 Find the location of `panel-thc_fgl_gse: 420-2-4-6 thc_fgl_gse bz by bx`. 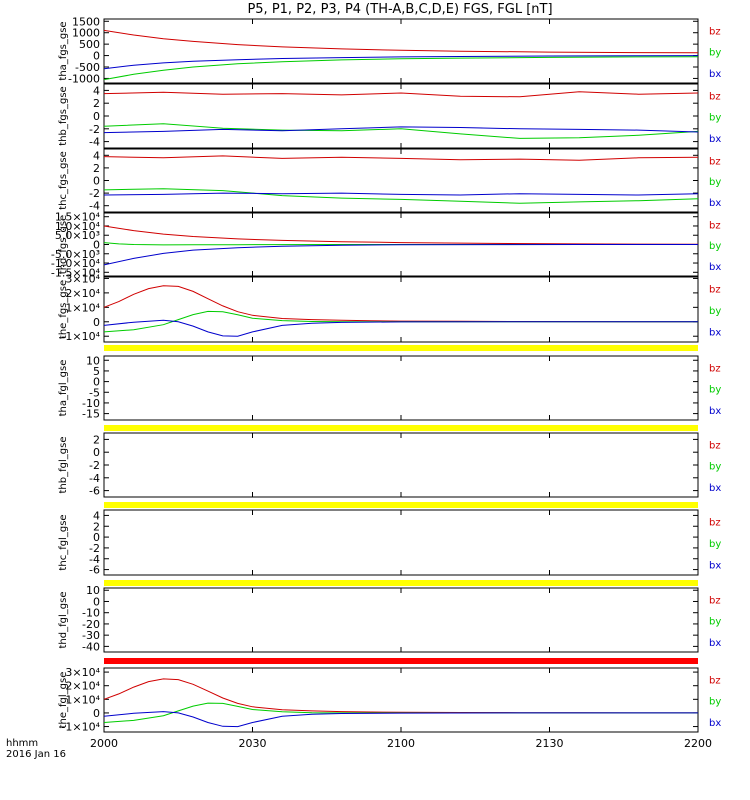

panel-thc_fgl_gse: 420-2-4-6 thc_fgl_gse bz by bx is located at coordinates (389, 542).